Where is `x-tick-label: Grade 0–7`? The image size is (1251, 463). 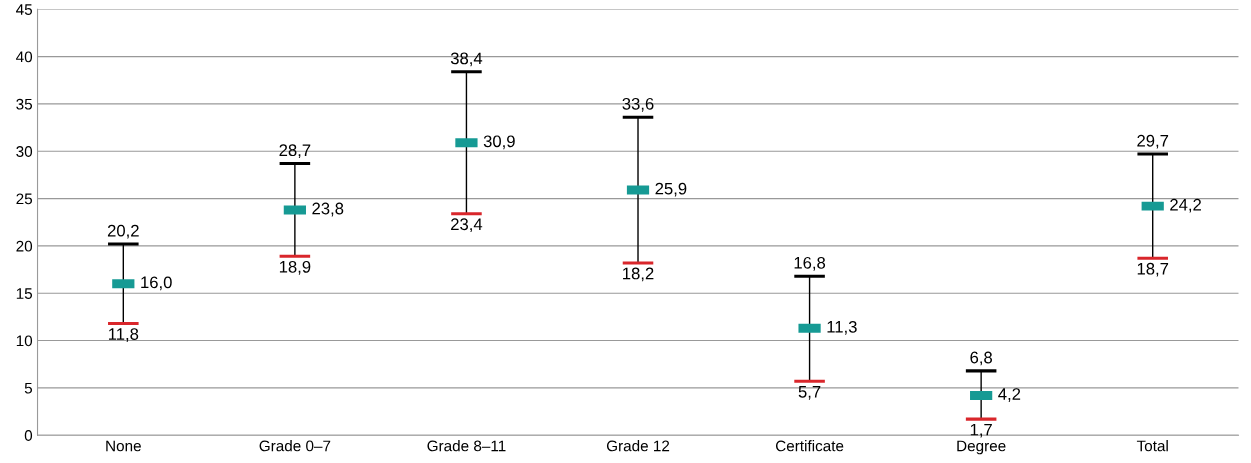 x-tick-label: Grade 0–7 is located at coordinates (295, 446).